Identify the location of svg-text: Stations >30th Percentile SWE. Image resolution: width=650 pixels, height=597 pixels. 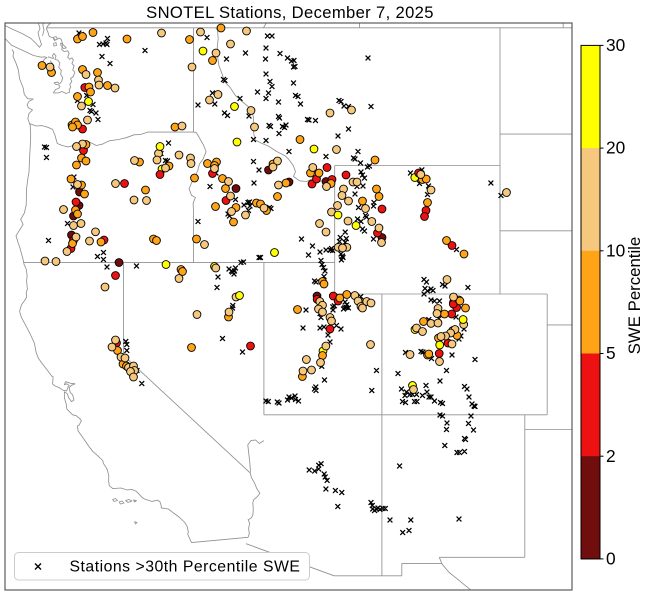
(185, 567).